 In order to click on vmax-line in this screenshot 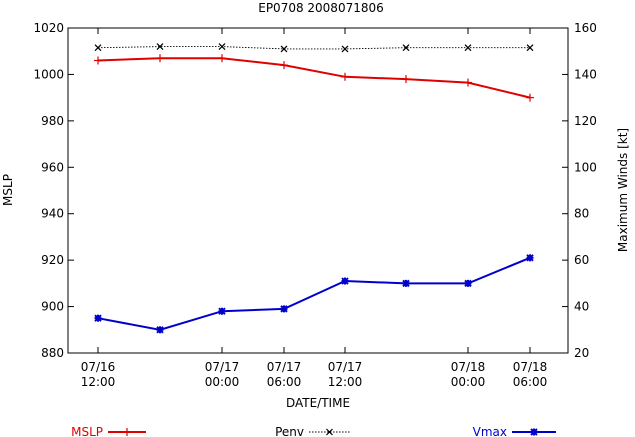, I will do `click(314, 293)`.